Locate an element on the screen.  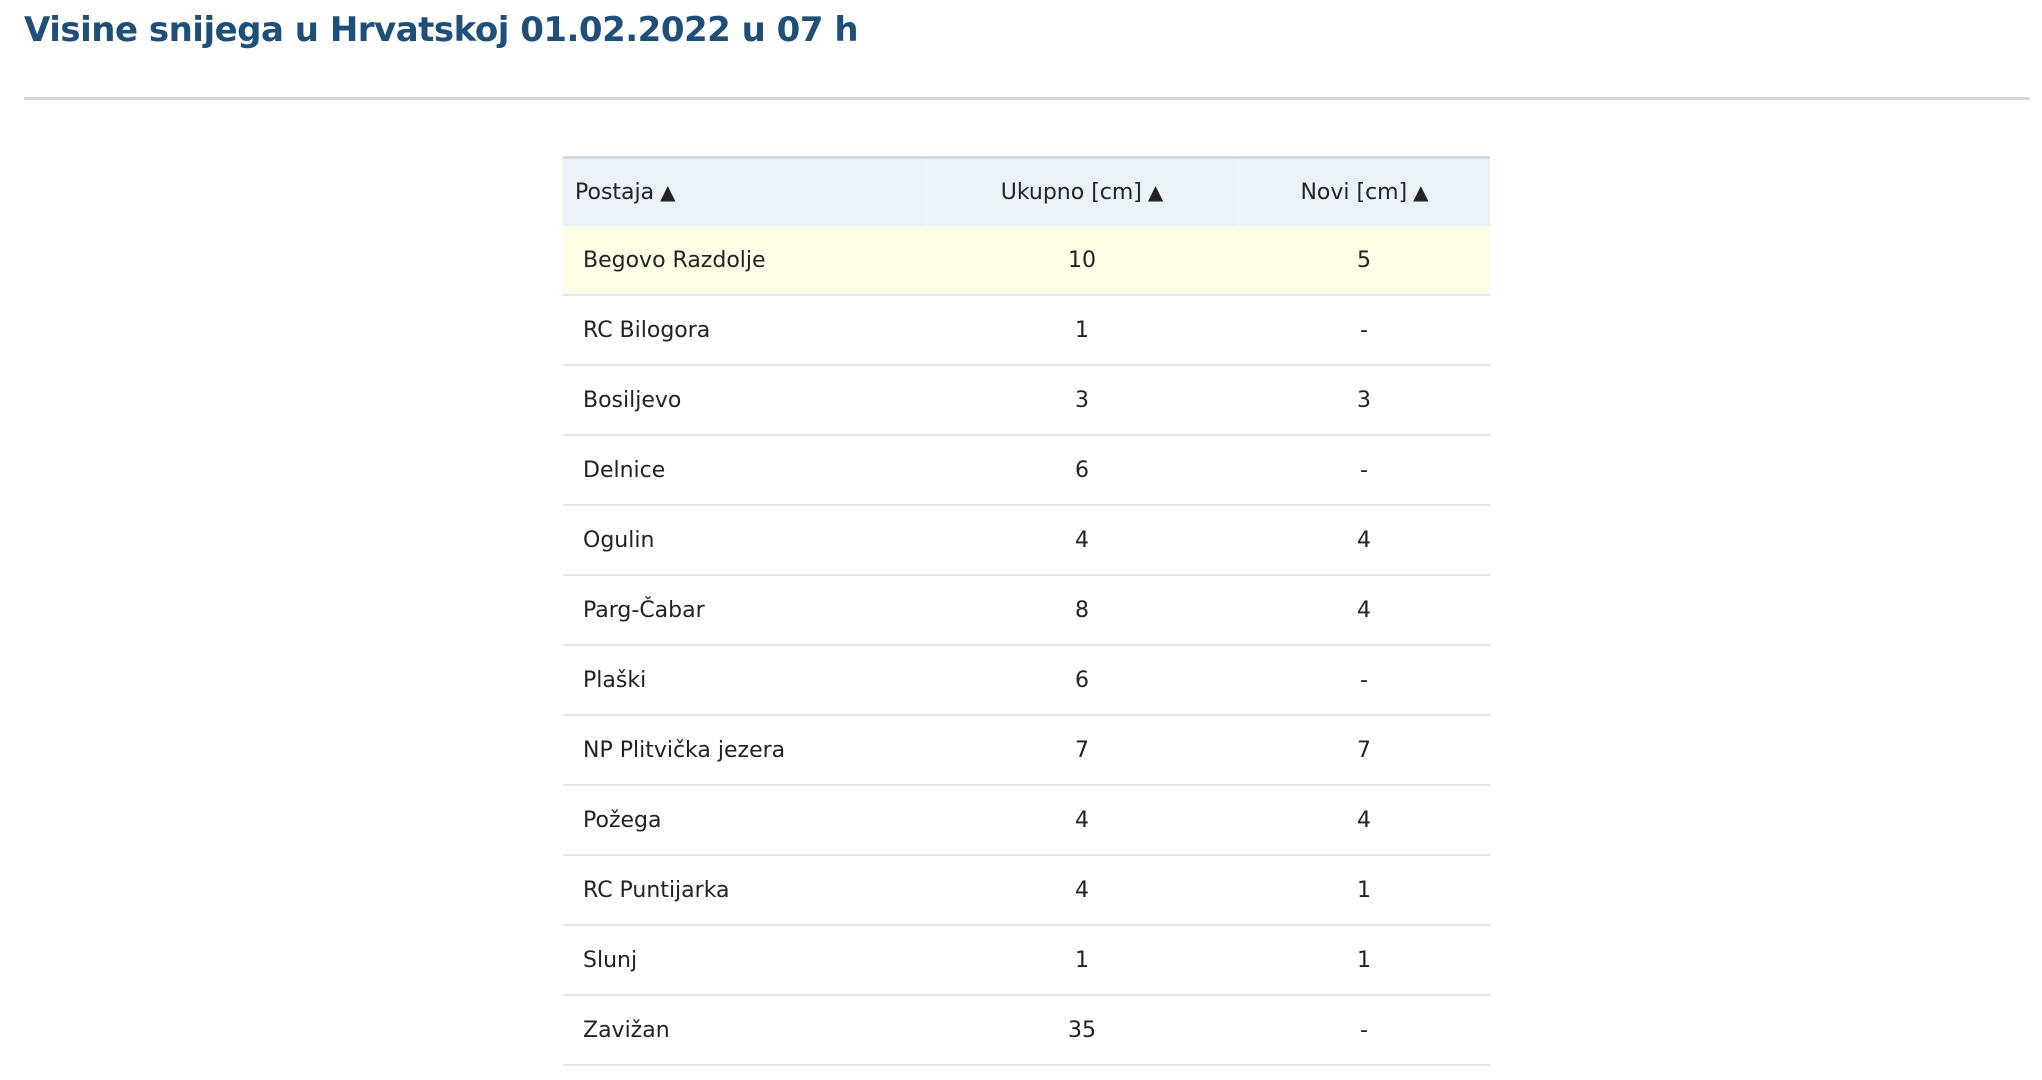
column-header-postaja: Postaja ▲ is located at coordinates (745, 191).